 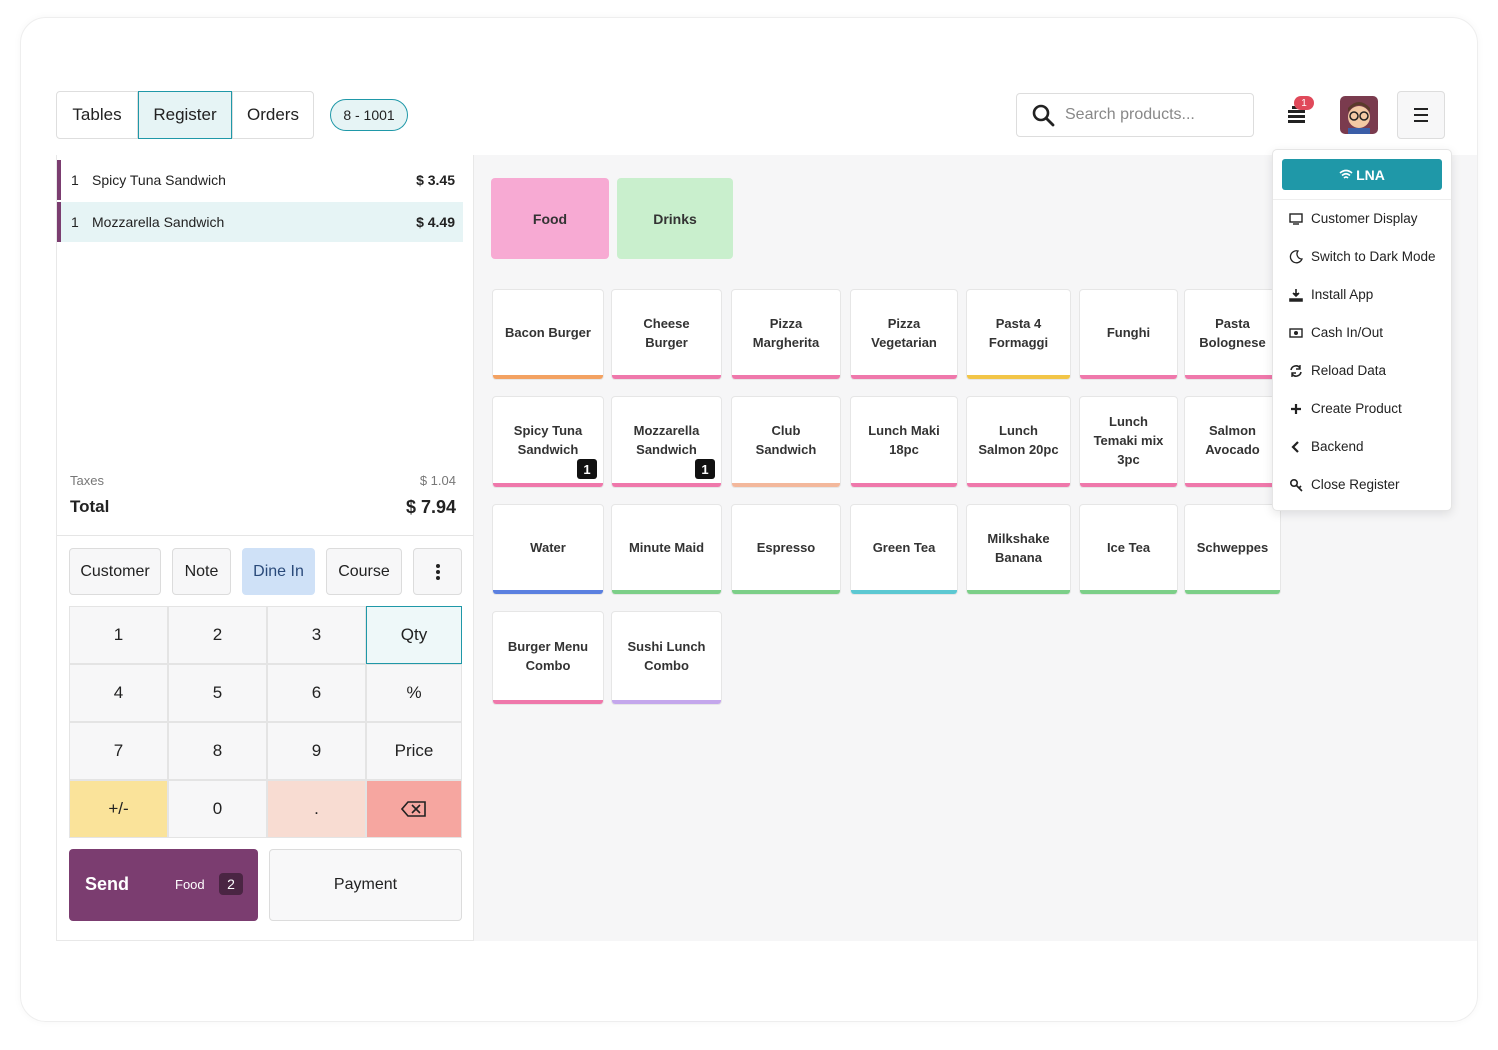 I want to click on product-card: Salmon Avocado, so click(x=1232, y=442).